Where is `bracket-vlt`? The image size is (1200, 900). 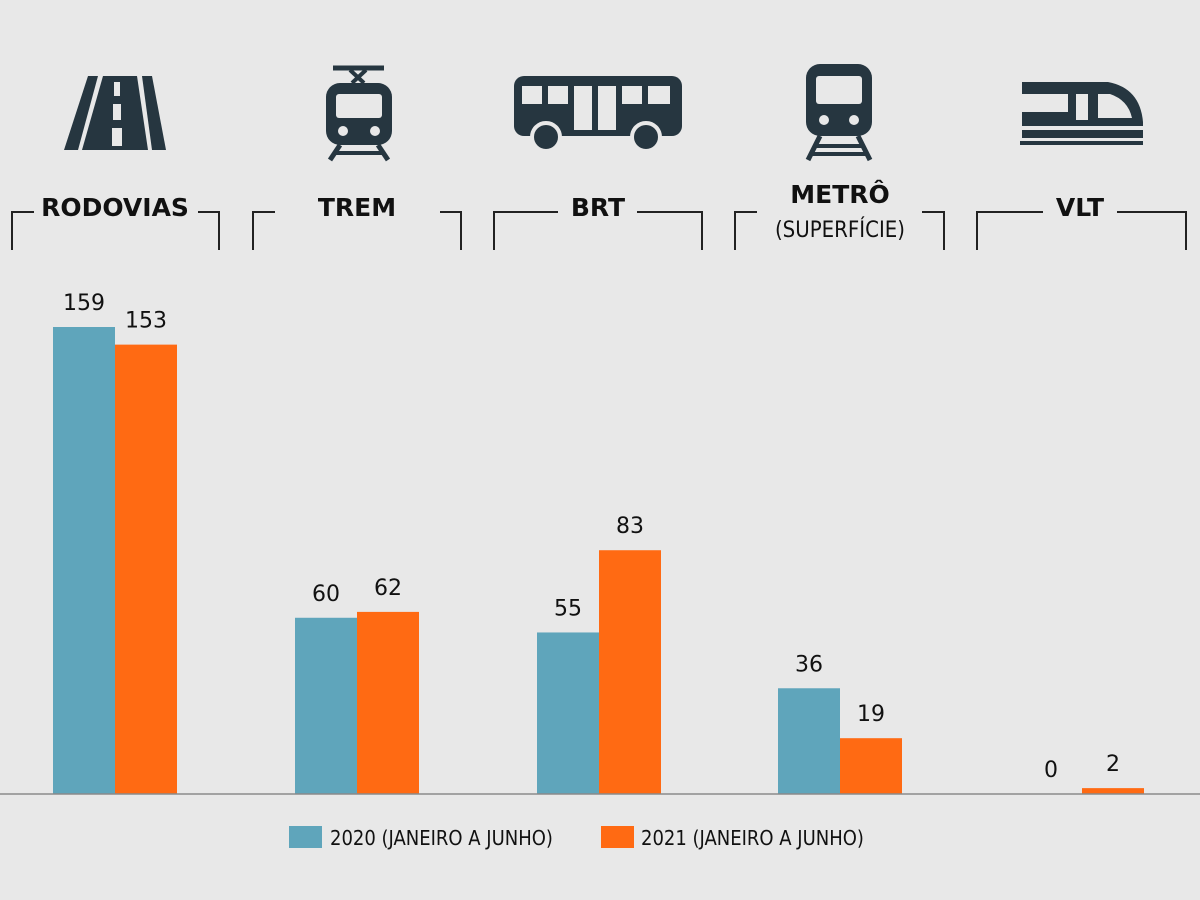
bracket-vlt is located at coordinates (1081, 230).